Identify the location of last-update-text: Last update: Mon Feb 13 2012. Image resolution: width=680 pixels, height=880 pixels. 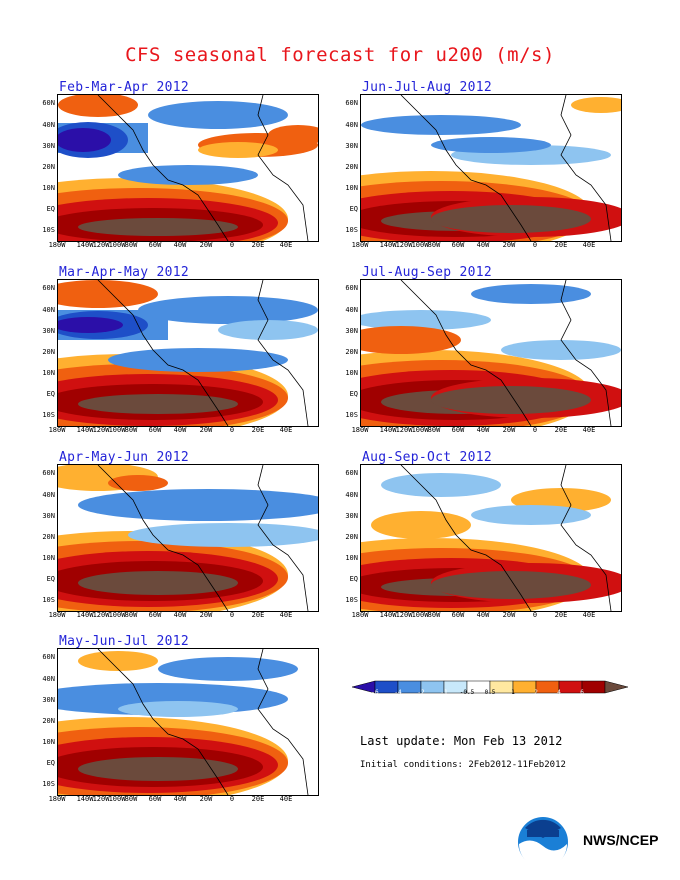
(461, 741).